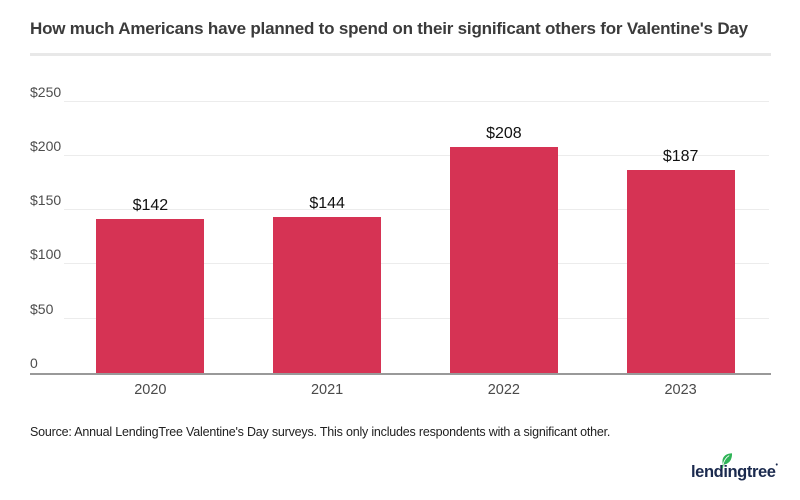 The image size is (800, 500). I want to click on x-tick-label: 2020, so click(150, 390).